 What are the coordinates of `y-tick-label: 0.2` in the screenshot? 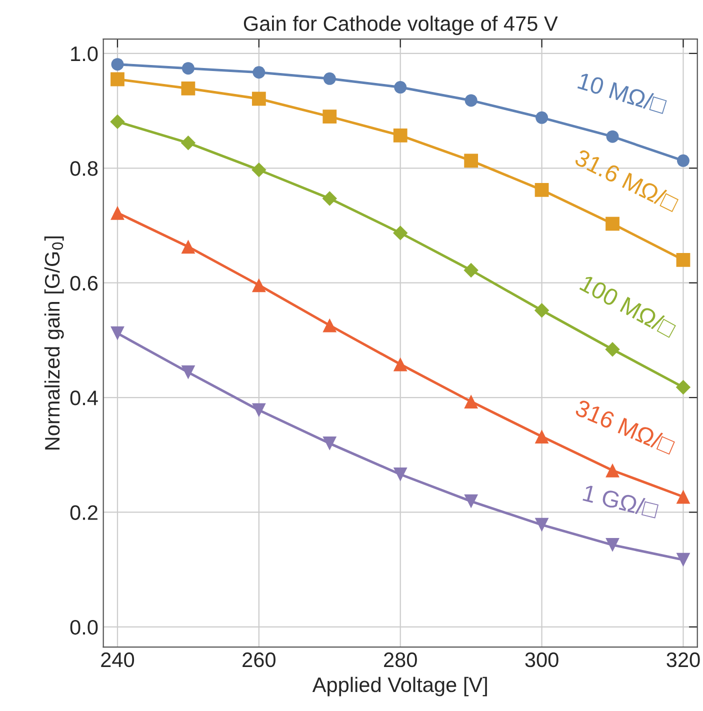 It's located at (84, 512).